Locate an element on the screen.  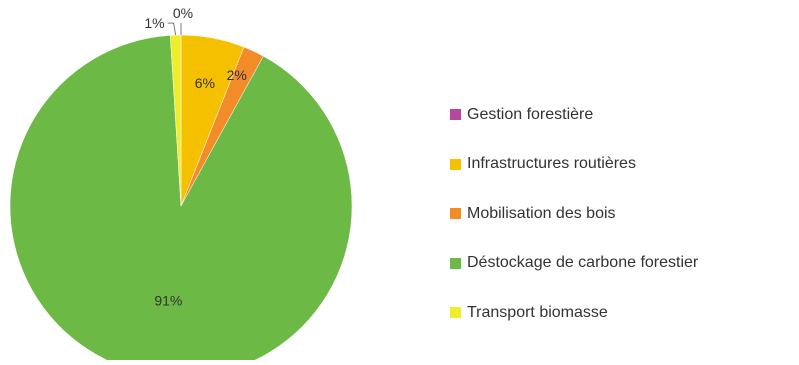
legend-item-destockage-carbone: Déstockage de carbone forestier is located at coordinates (574, 264).